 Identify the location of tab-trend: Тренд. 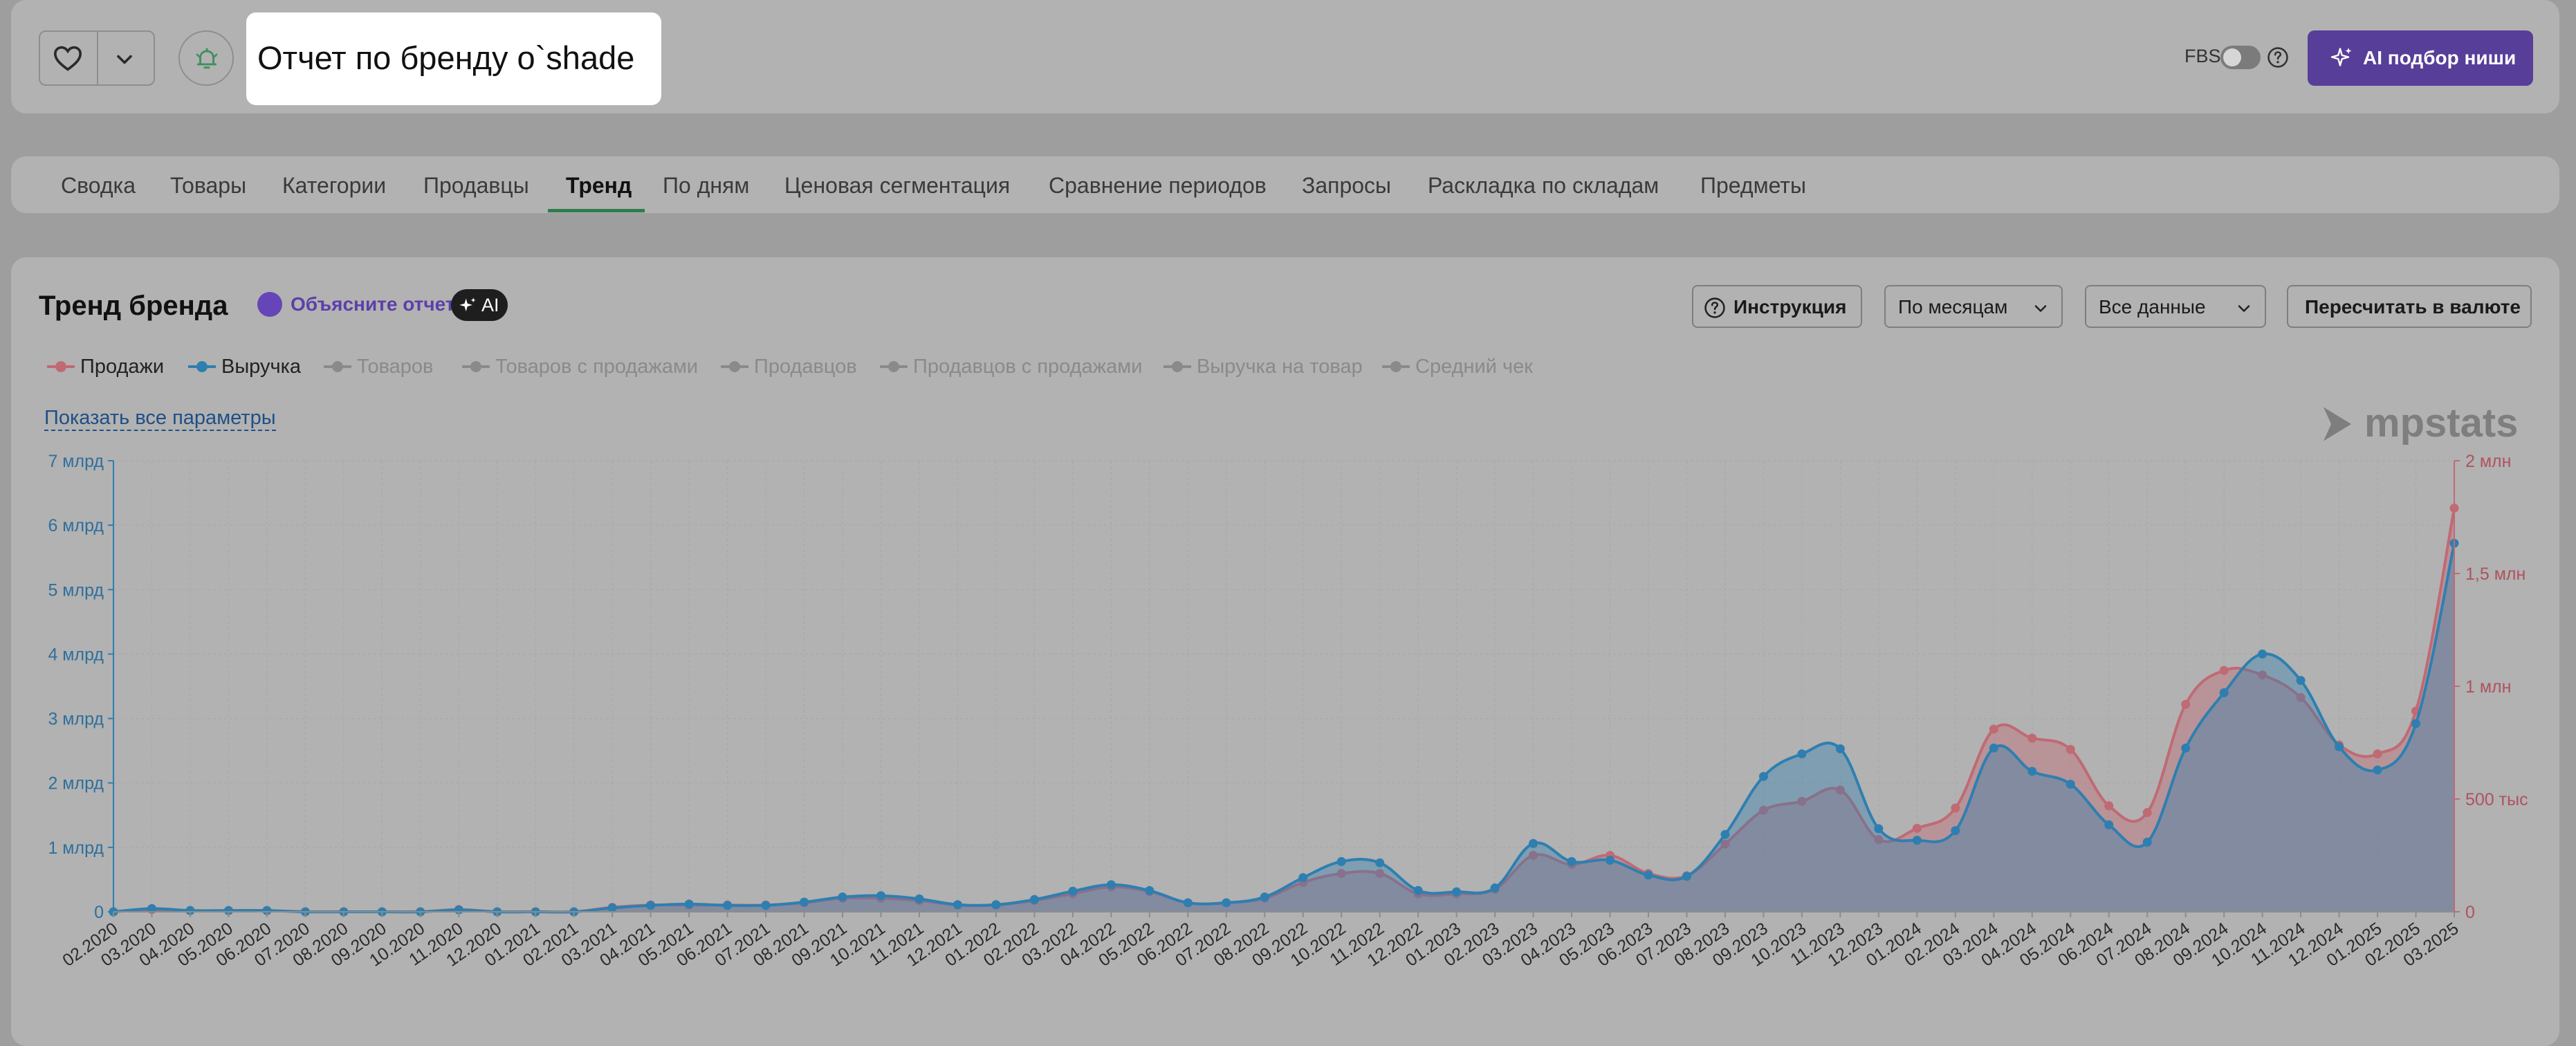
(599, 185).